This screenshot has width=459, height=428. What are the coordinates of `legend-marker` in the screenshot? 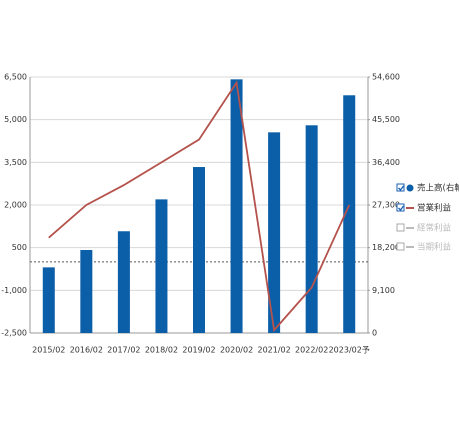 It's located at (410, 188).